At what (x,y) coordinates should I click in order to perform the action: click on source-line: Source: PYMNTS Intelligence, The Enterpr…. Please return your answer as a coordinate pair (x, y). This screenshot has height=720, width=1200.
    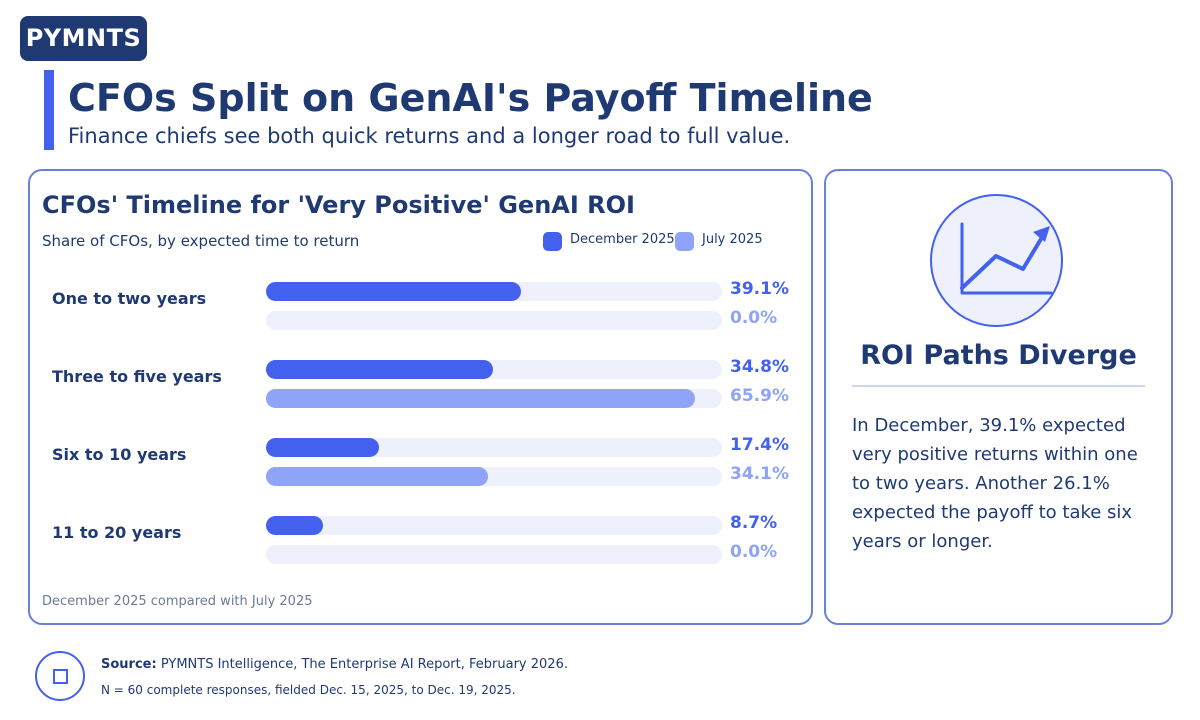
    Looking at the image, I should click on (334, 664).